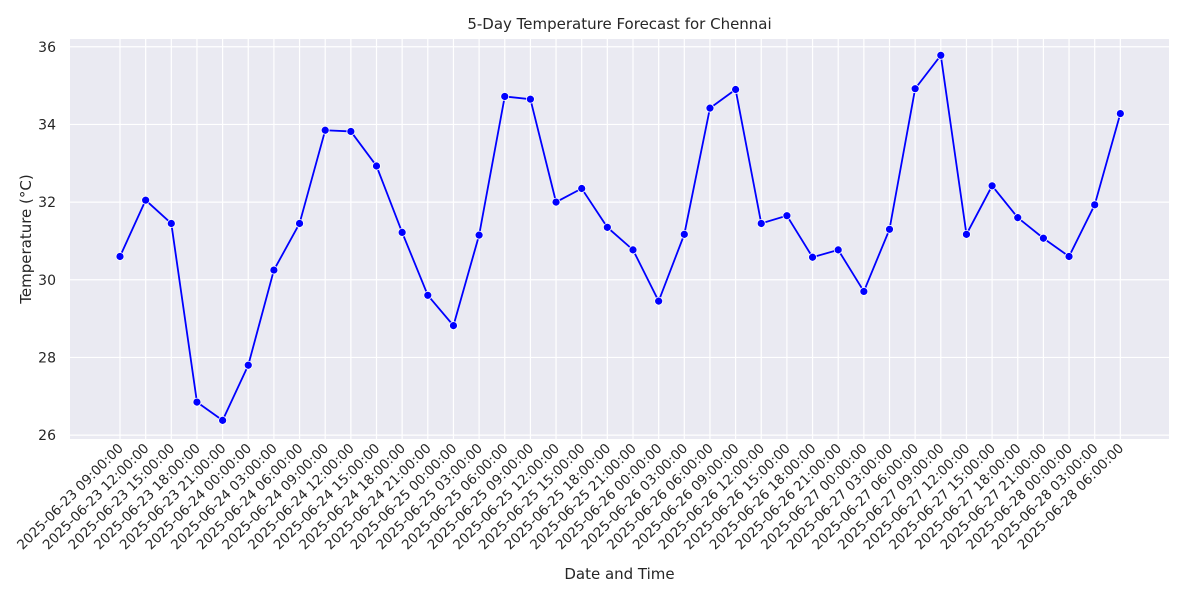  Describe the element at coordinates (47, 48) in the screenshot. I see `y-tick-label: 36` at that location.